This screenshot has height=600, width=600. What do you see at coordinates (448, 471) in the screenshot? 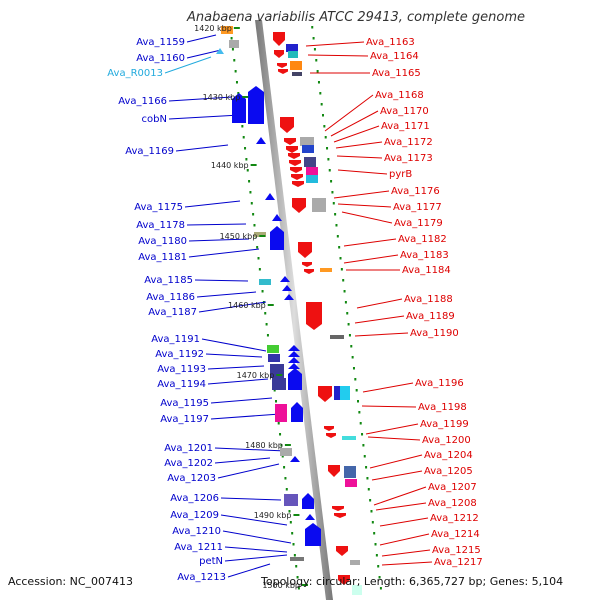
I see `gene-label: Ava_1205` at bounding box center [448, 471].